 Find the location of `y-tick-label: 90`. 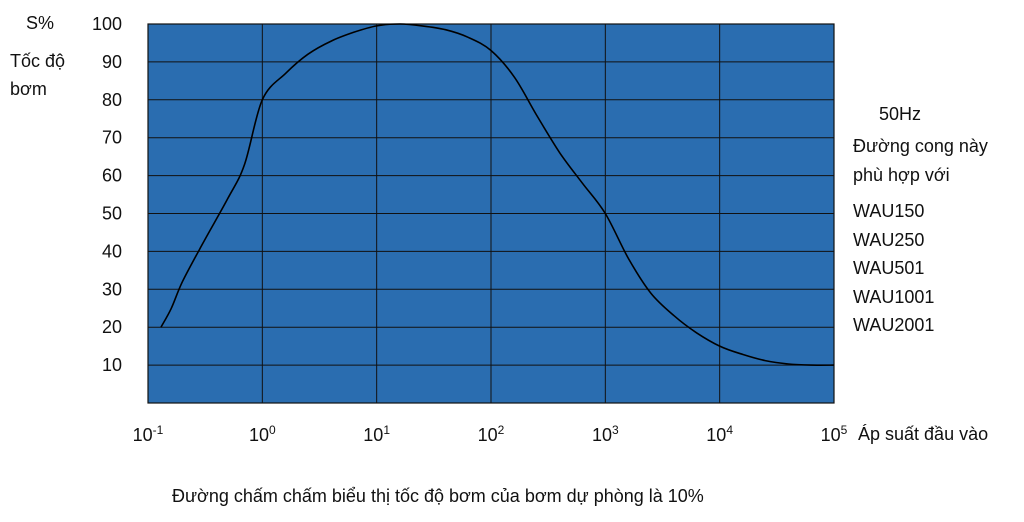

y-tick-label: 90 is located at coordinates (112, 62).